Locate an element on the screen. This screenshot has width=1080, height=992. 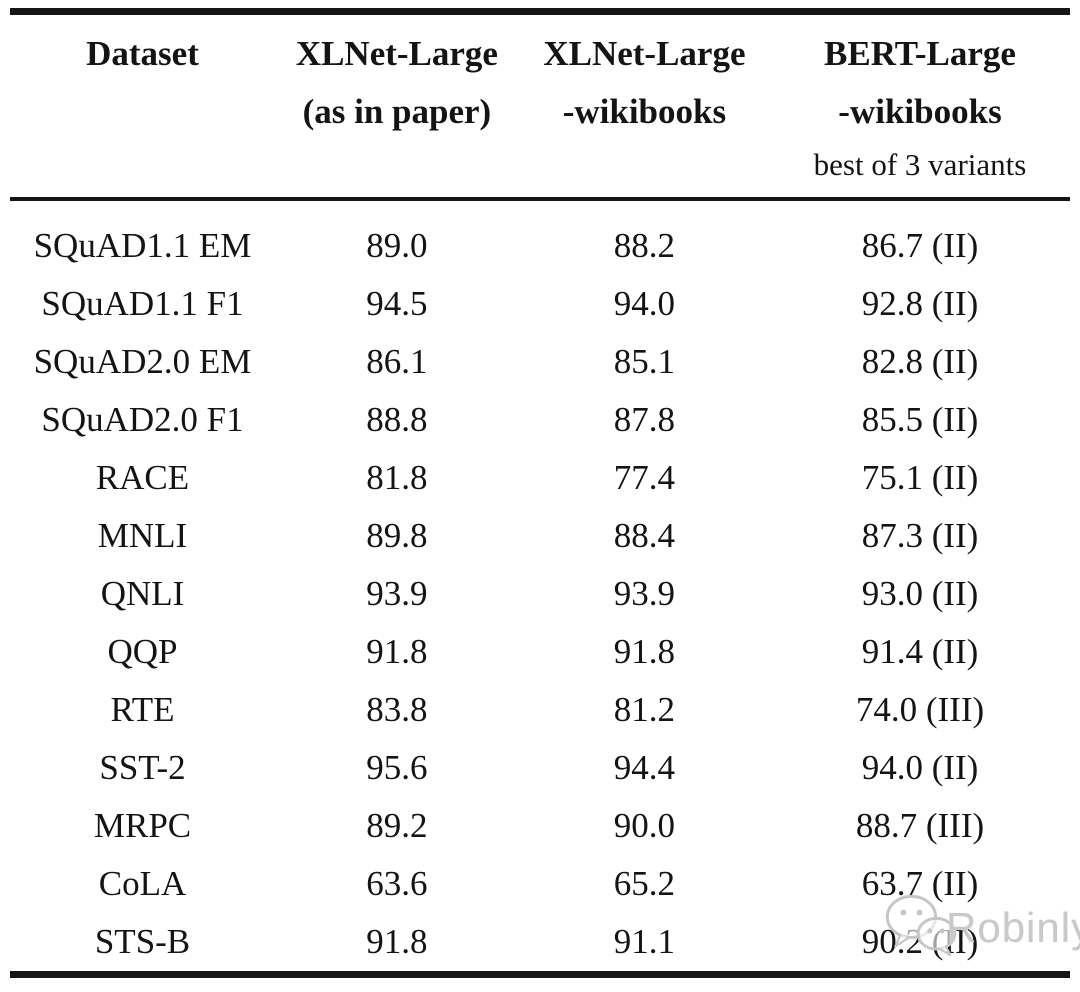
header-col-bert-wikibooks: BERT-Large -wikibooks best of 3 variants is located at coordinates (920, 107).